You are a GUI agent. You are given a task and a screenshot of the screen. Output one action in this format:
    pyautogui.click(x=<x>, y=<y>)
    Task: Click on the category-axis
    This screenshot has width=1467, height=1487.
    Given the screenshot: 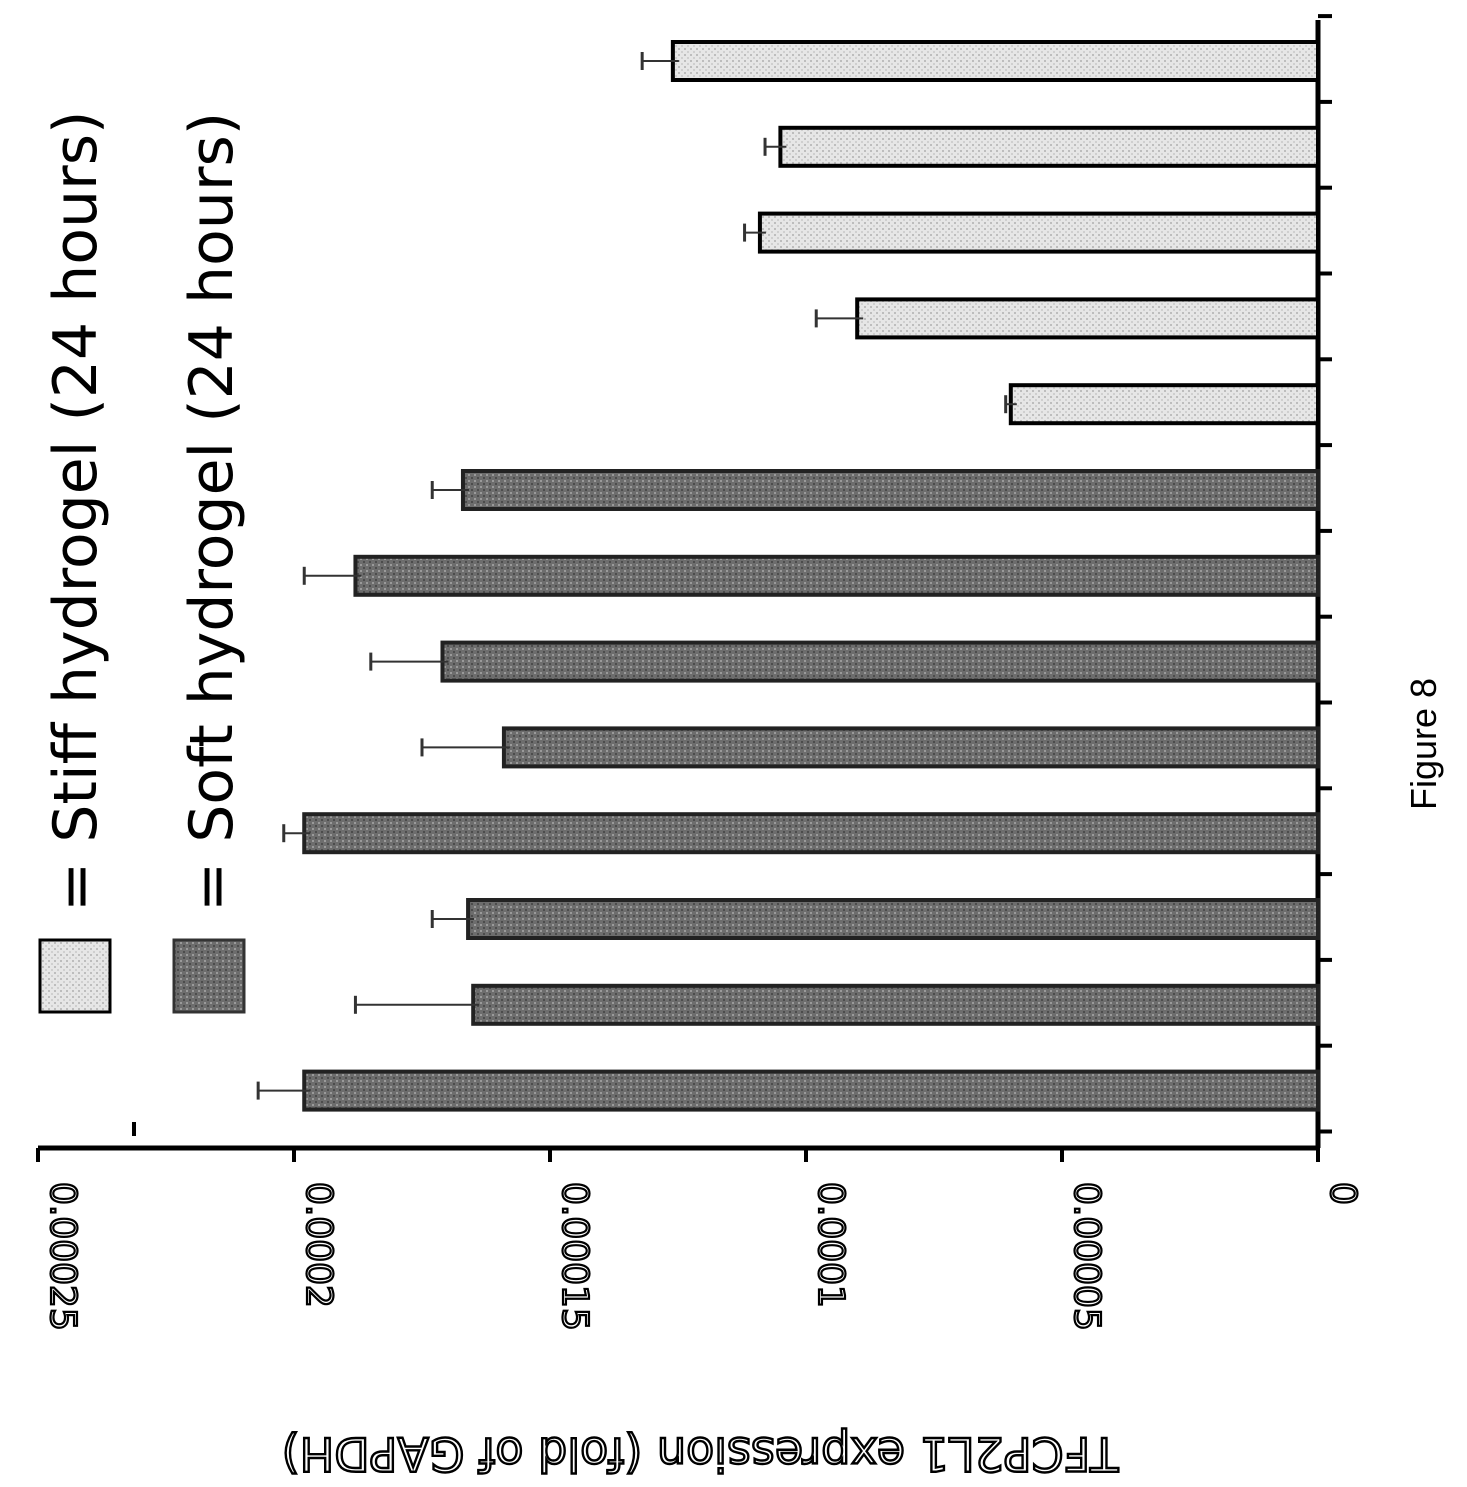 What is the action you would take?
    pyautogui.click(x=1323, y=581)
    